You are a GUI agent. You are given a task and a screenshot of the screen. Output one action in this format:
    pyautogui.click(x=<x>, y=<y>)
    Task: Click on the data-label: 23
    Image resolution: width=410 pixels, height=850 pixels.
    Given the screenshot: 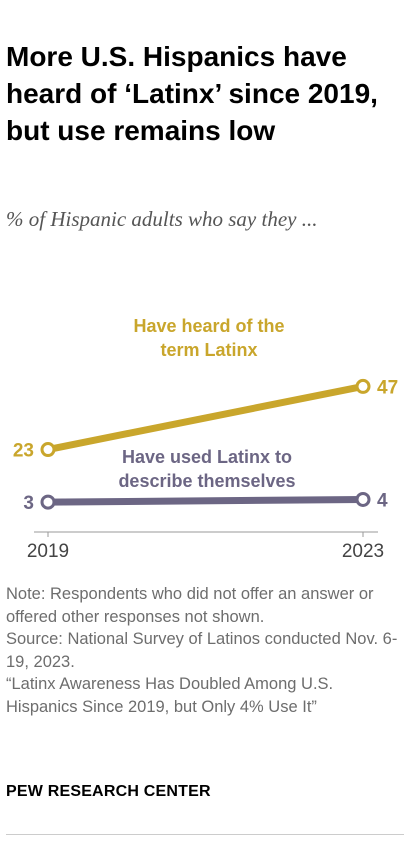 What is the action you would take?
    pyautogui.click(x=23, y=451)
    